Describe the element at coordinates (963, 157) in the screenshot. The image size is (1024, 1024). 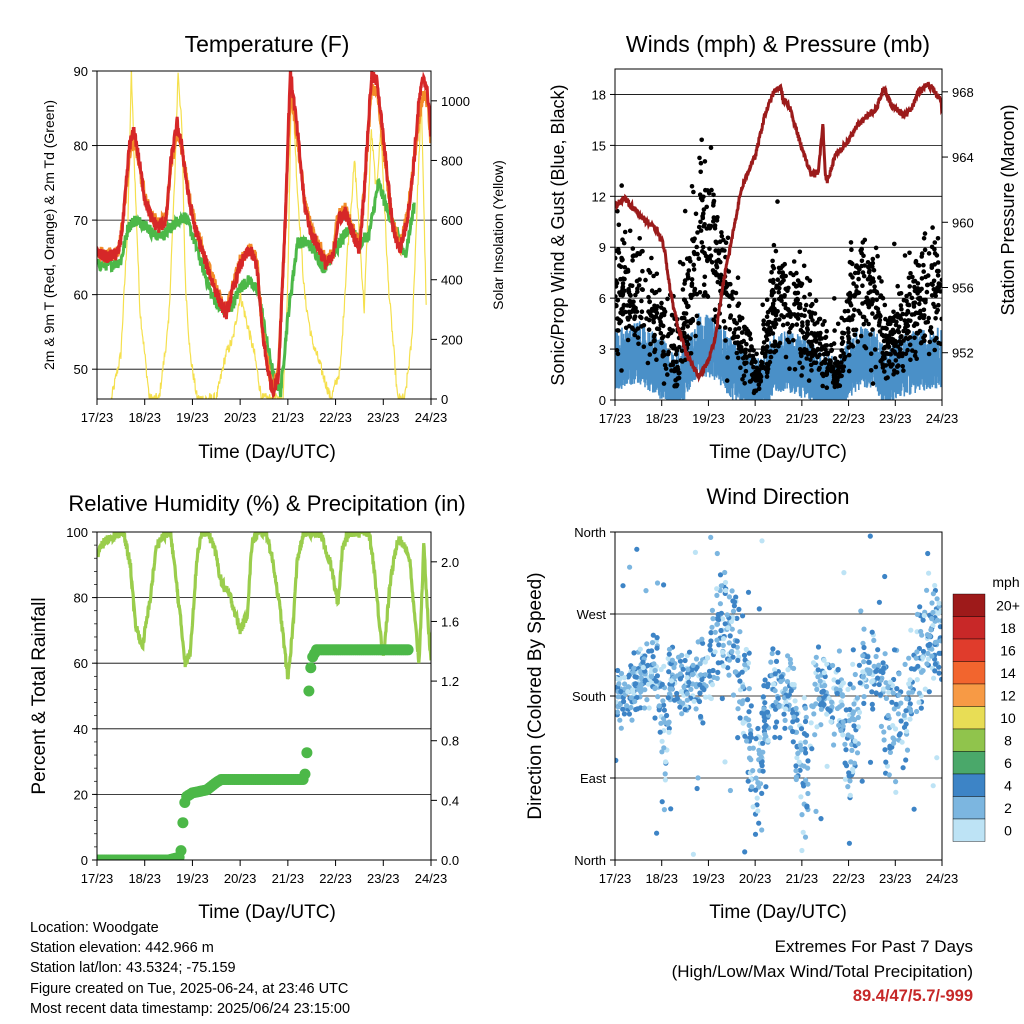
I see `y2-tick-label: 964` at that location.